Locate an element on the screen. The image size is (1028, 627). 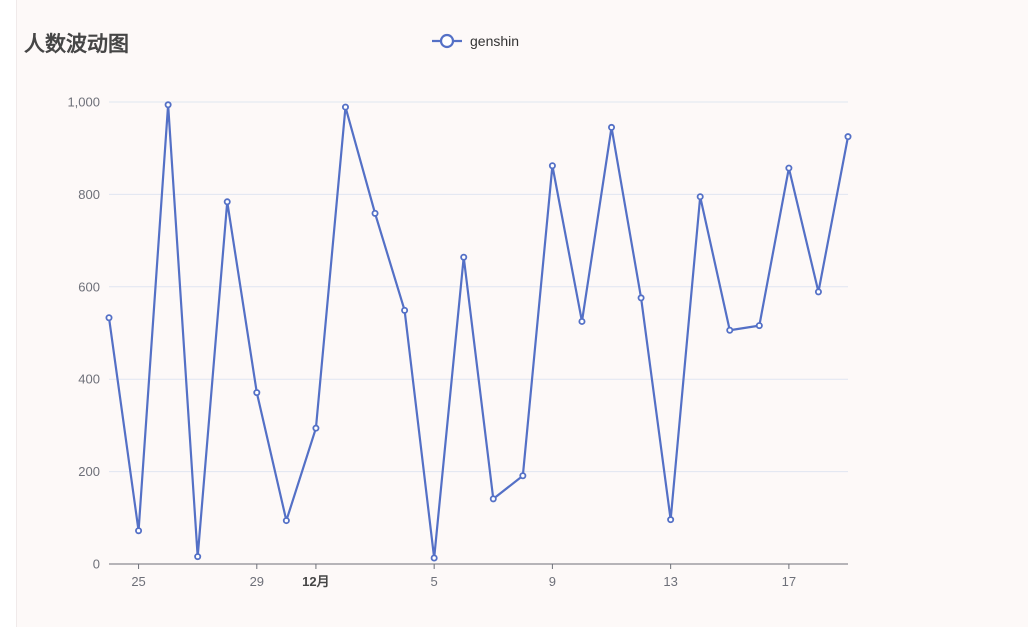
legend: genshin is located at coordinates (475, 41).